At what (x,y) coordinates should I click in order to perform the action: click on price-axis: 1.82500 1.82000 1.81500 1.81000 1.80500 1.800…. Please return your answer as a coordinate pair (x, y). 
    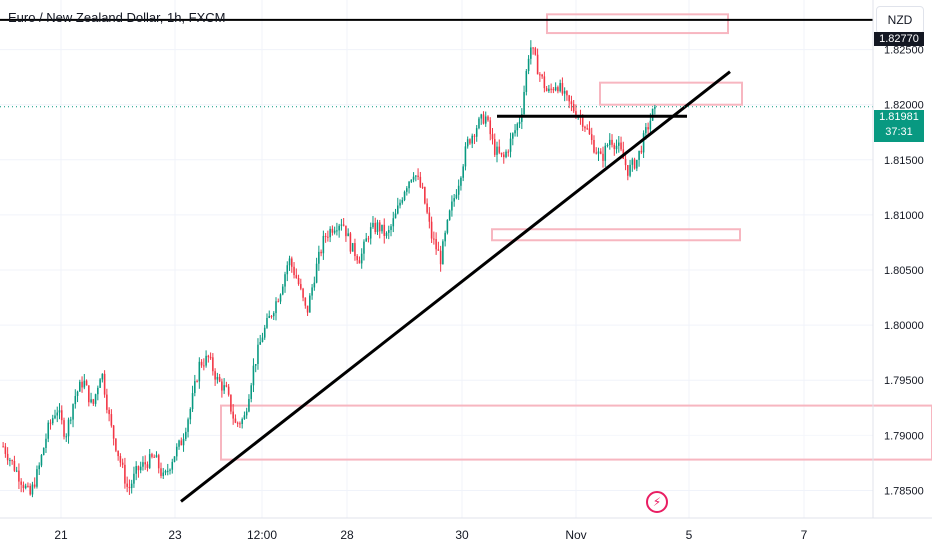
    Looking at the image, I should click on (904, 271).